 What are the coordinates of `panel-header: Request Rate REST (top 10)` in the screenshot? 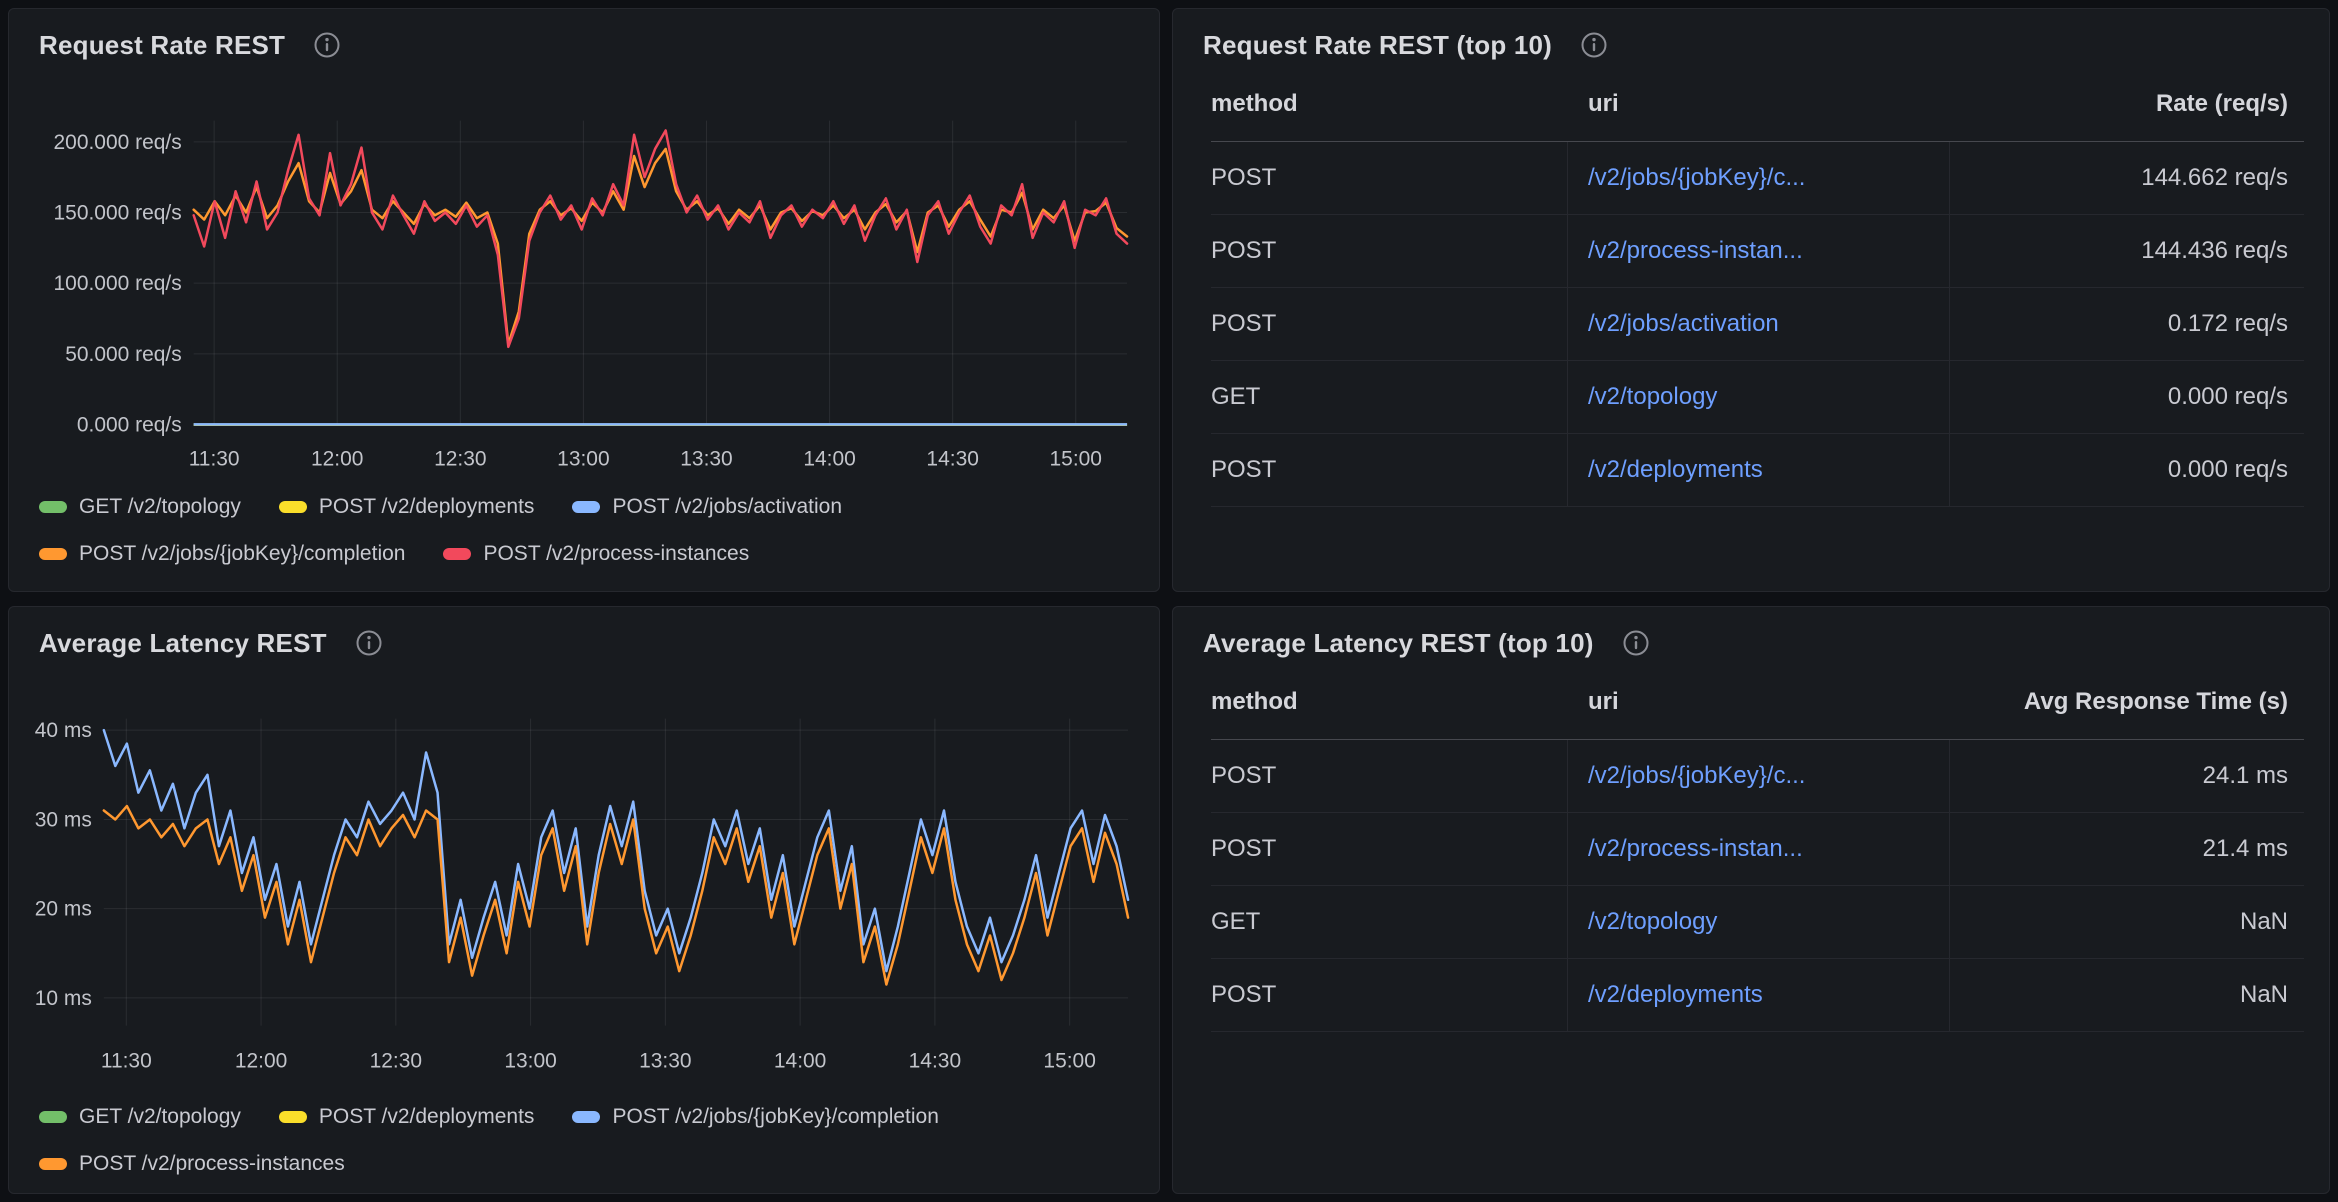 It's located at (1756, 45).